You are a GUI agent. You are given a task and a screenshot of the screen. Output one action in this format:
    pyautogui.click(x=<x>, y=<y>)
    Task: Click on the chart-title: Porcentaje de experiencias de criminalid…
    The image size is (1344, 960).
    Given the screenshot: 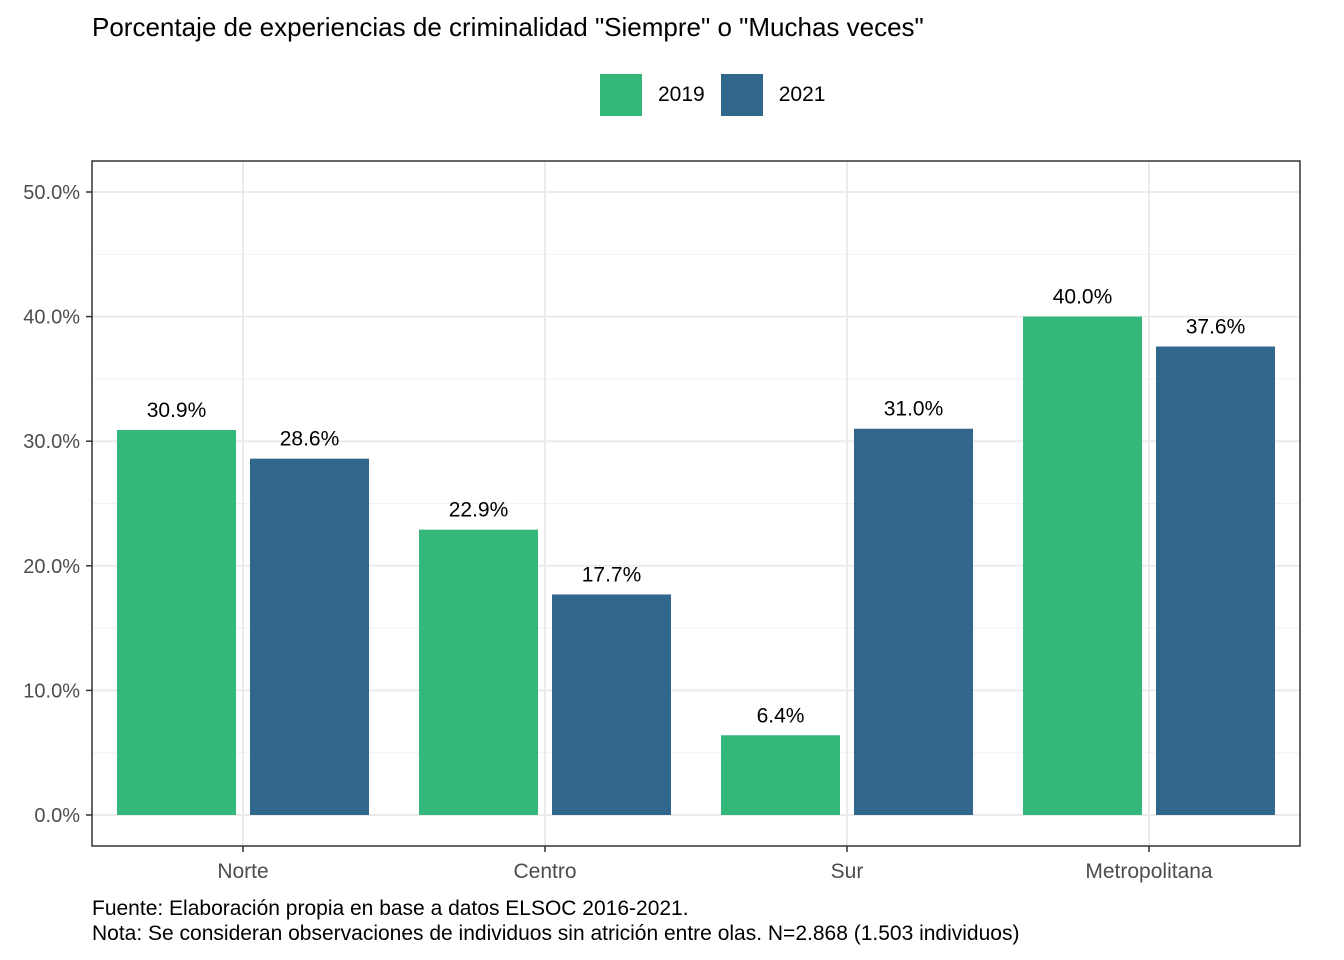 What is the action you would take?
    pyautogui.click(x=508, y=27)
    